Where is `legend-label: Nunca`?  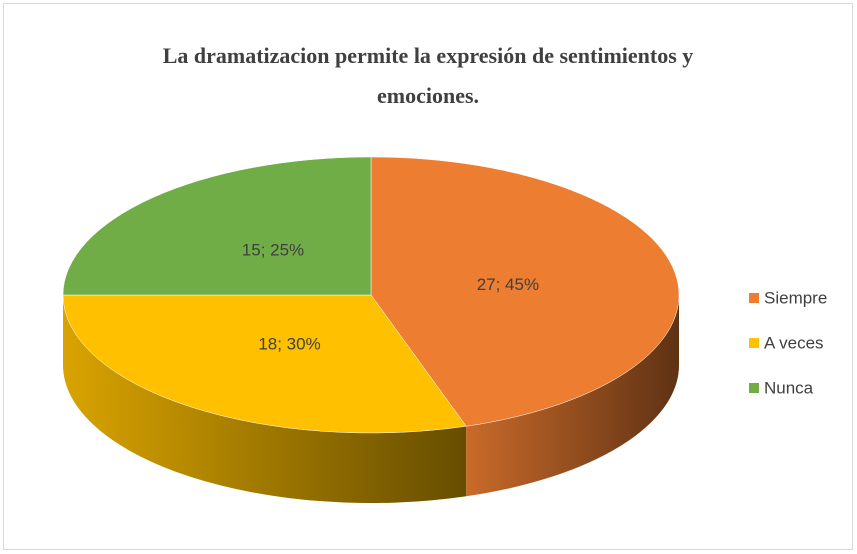 legend-label: Nunca is located at coordinates (789, 387).